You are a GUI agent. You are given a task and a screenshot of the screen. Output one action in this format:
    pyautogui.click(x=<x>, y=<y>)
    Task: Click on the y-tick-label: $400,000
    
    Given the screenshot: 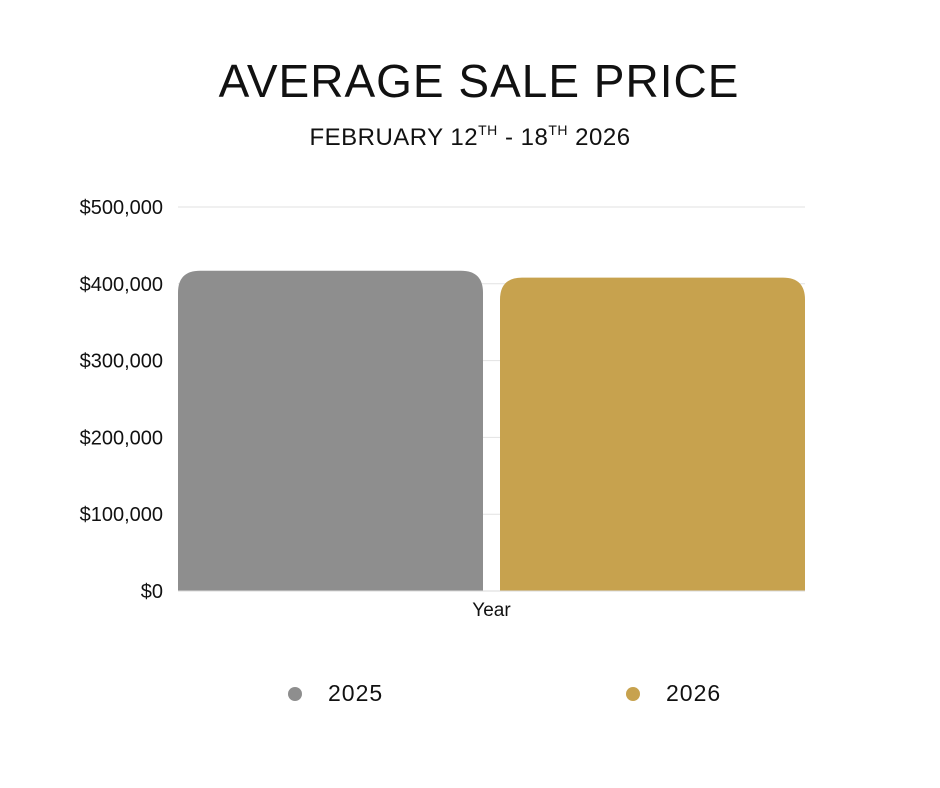 What is the action you would take?
    pyautogui.click(x=121, y=285)
    